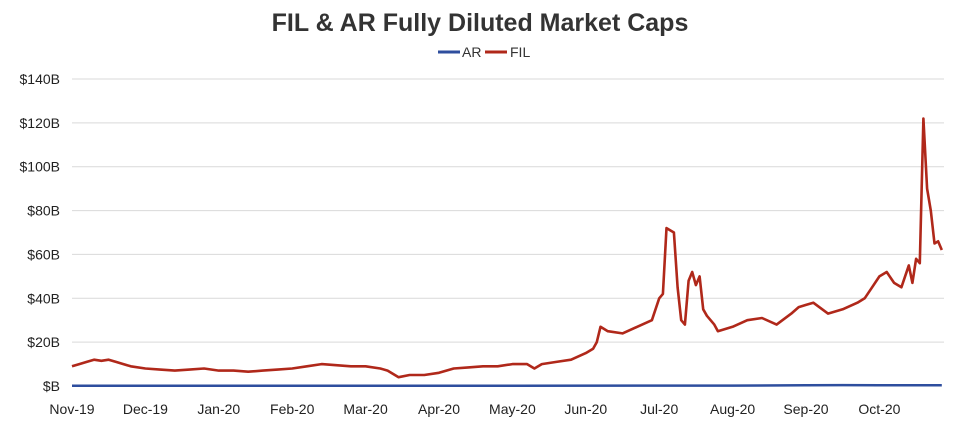 Image resolution: width=960 pixels, height=428 pixels. Describe the element at coordinates (805, 409) in the screenshot. I see `x-tick-label-sep-20: Sep-20` at that location.